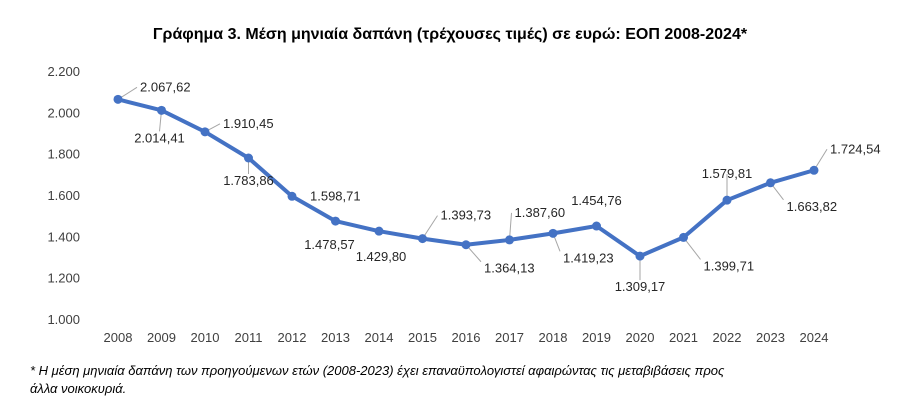 The image size is (900, 414). What do you see at coordinates (159, 137) in the screenshot?
I see `data-label: 2.014,41` at bounding box center [159, 137].